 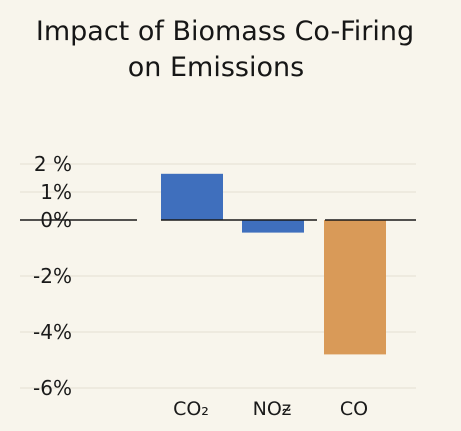 What do you see at coordinates (225, 31) in the screenshot?
I see `chart-title-line-1: Impact of Biomass Co-Firing` at bounding box center [225, 31].